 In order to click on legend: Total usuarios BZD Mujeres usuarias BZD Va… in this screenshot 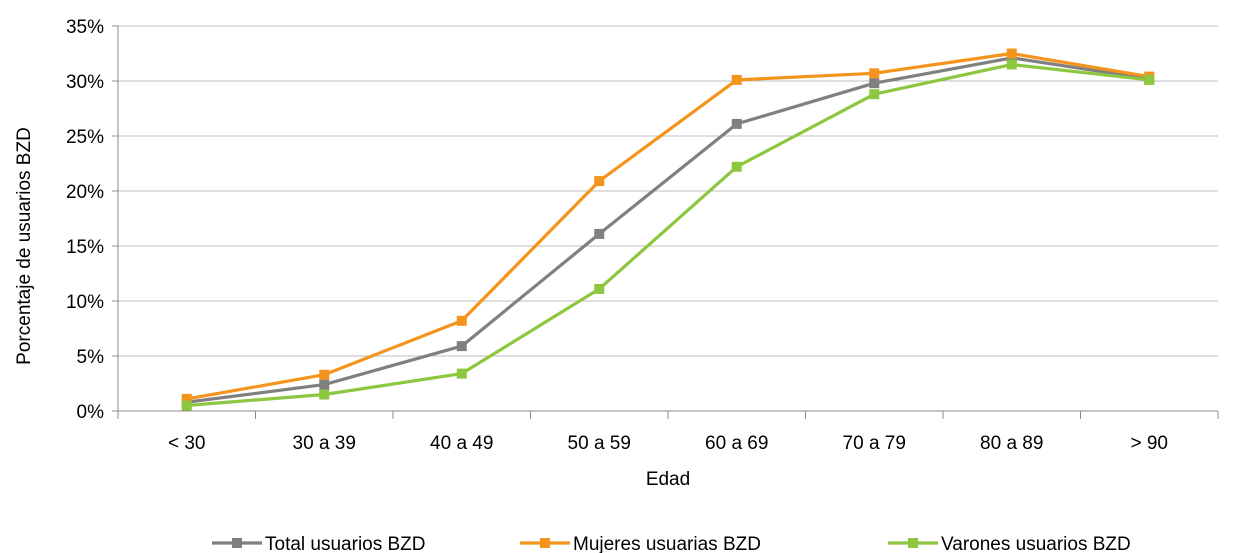, I will do `click(671, 543)`.